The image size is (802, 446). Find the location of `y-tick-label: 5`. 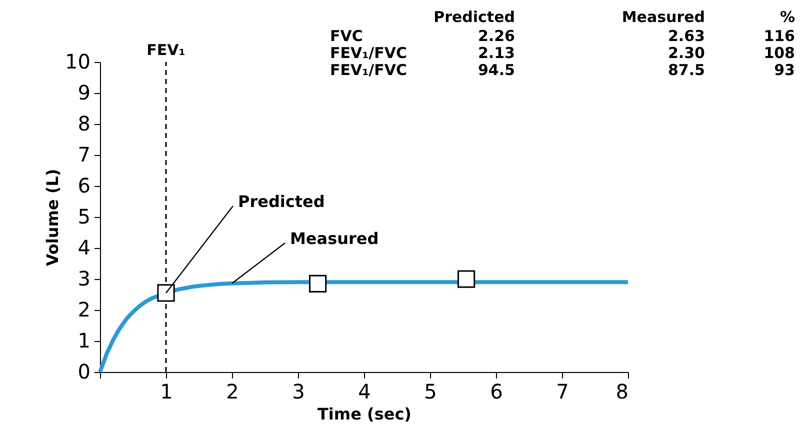

y-tick-label: 5 is located at coordinates (84, 216).